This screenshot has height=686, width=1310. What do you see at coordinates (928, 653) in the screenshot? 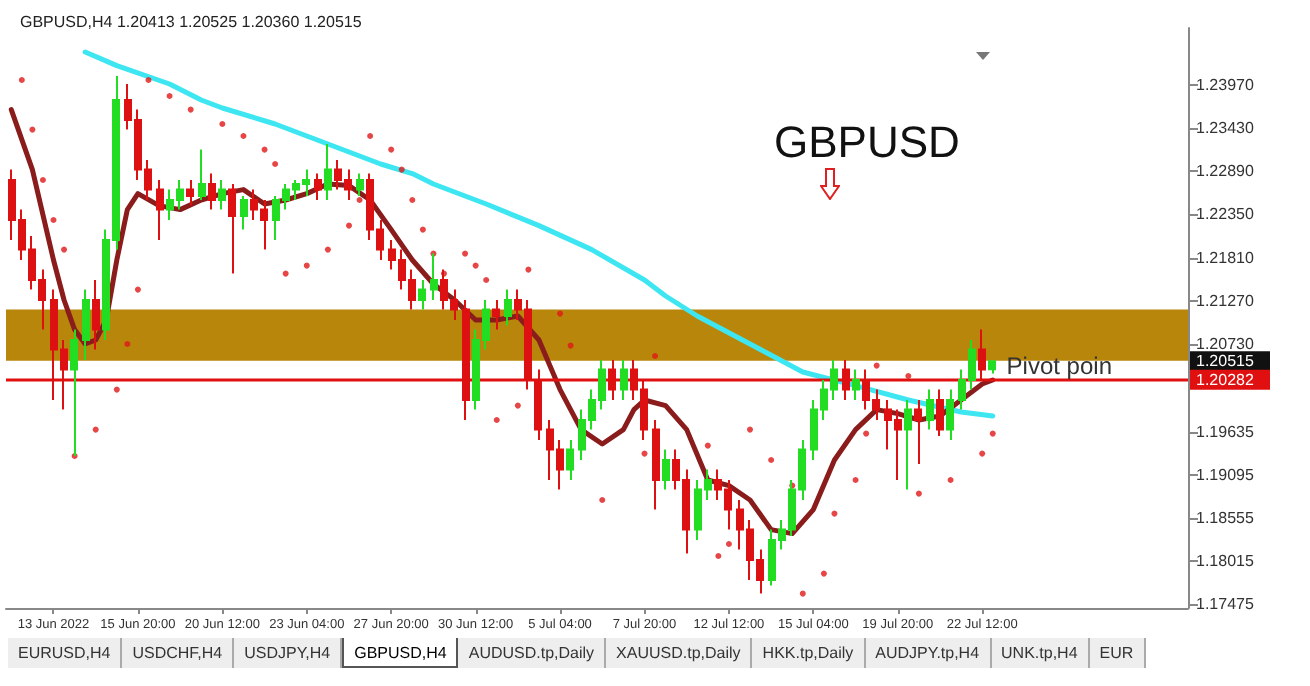
I see `text: AUDJPY.tp,H4` at bounding box center [928, 653].